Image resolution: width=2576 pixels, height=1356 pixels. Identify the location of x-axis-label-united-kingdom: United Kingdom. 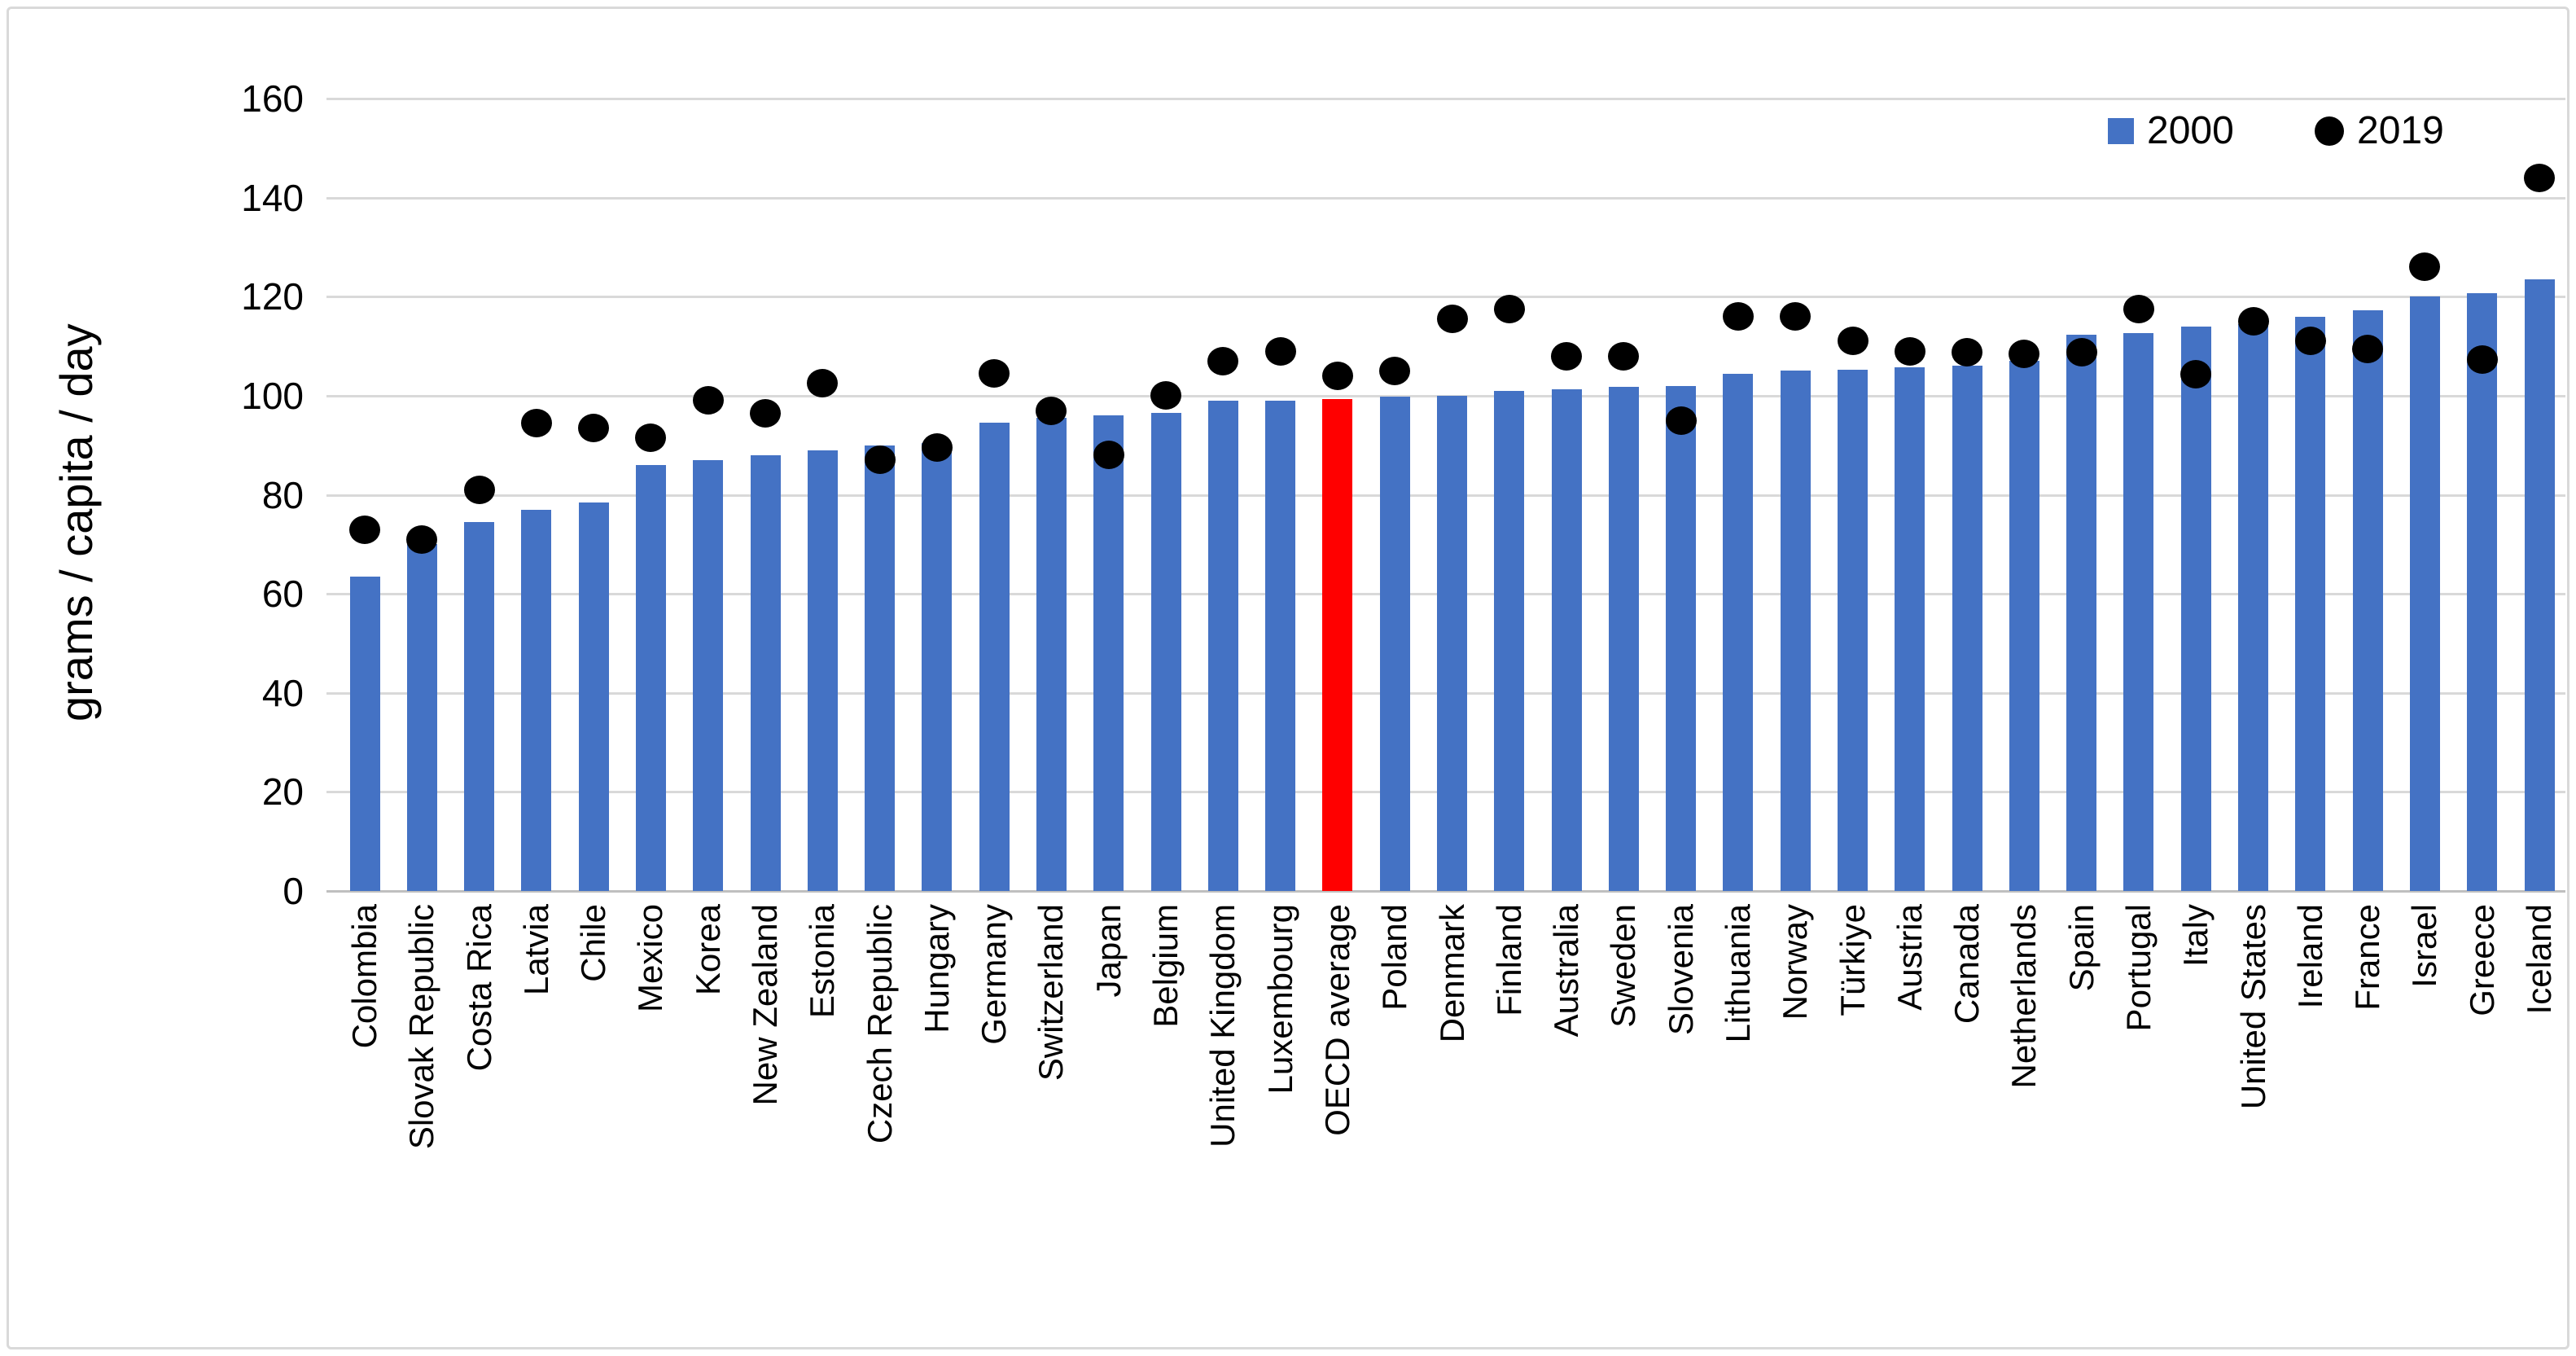
(1222, 1026).